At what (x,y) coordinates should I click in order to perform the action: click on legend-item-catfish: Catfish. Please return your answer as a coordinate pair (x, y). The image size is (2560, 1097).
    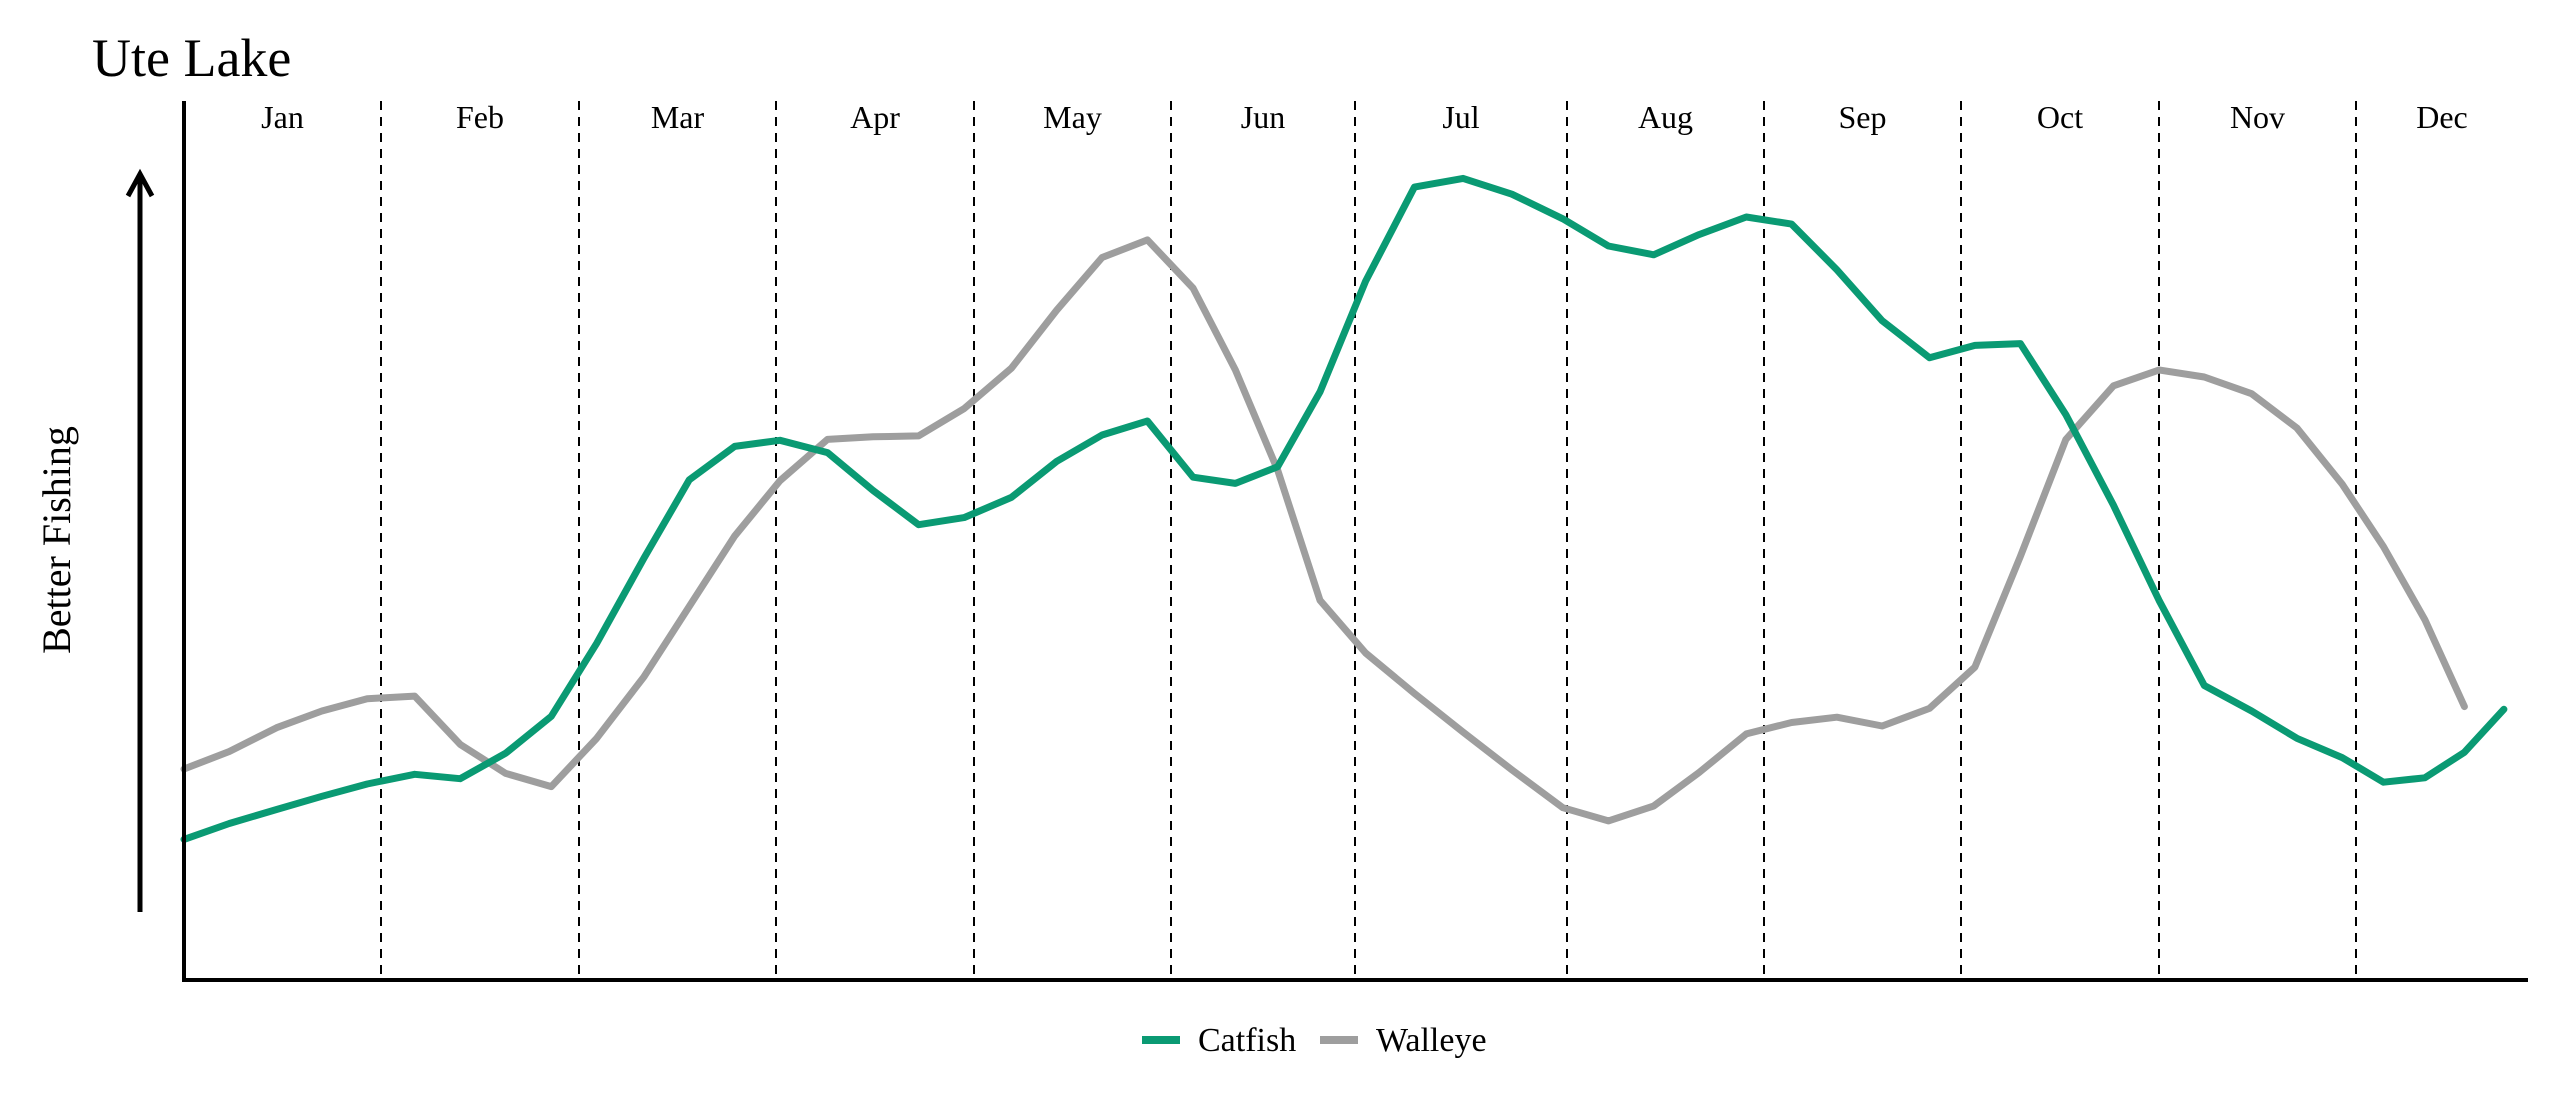
    Looking at the image, I should click on (1219, 1040).